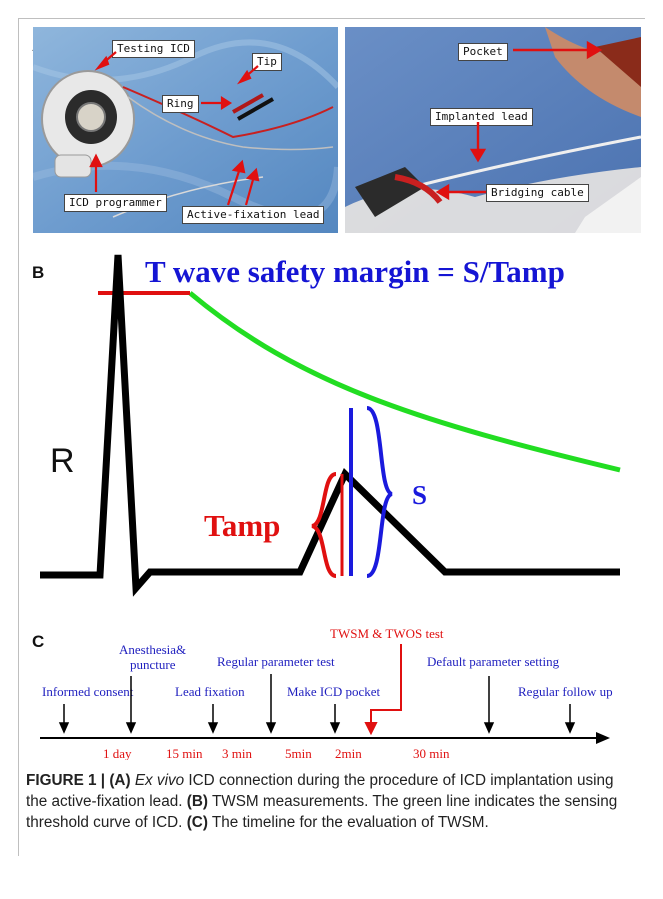 The height and width of the screenshot is (899, 663). I want to click on event-informed-consent: Informed consent, so click(88, 691).